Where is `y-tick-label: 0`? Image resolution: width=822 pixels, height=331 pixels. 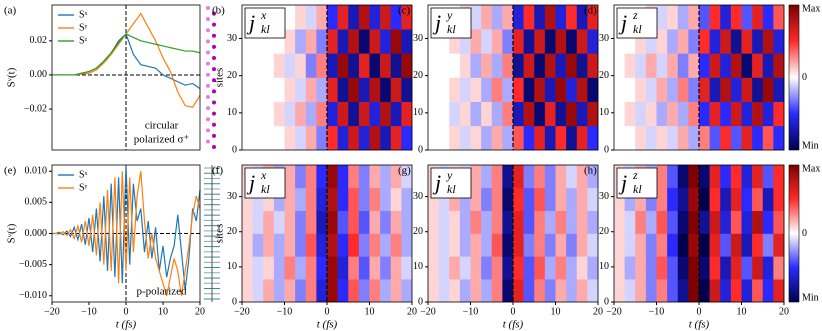 y-tick-label: 0 is located at coordinates (420, 149).